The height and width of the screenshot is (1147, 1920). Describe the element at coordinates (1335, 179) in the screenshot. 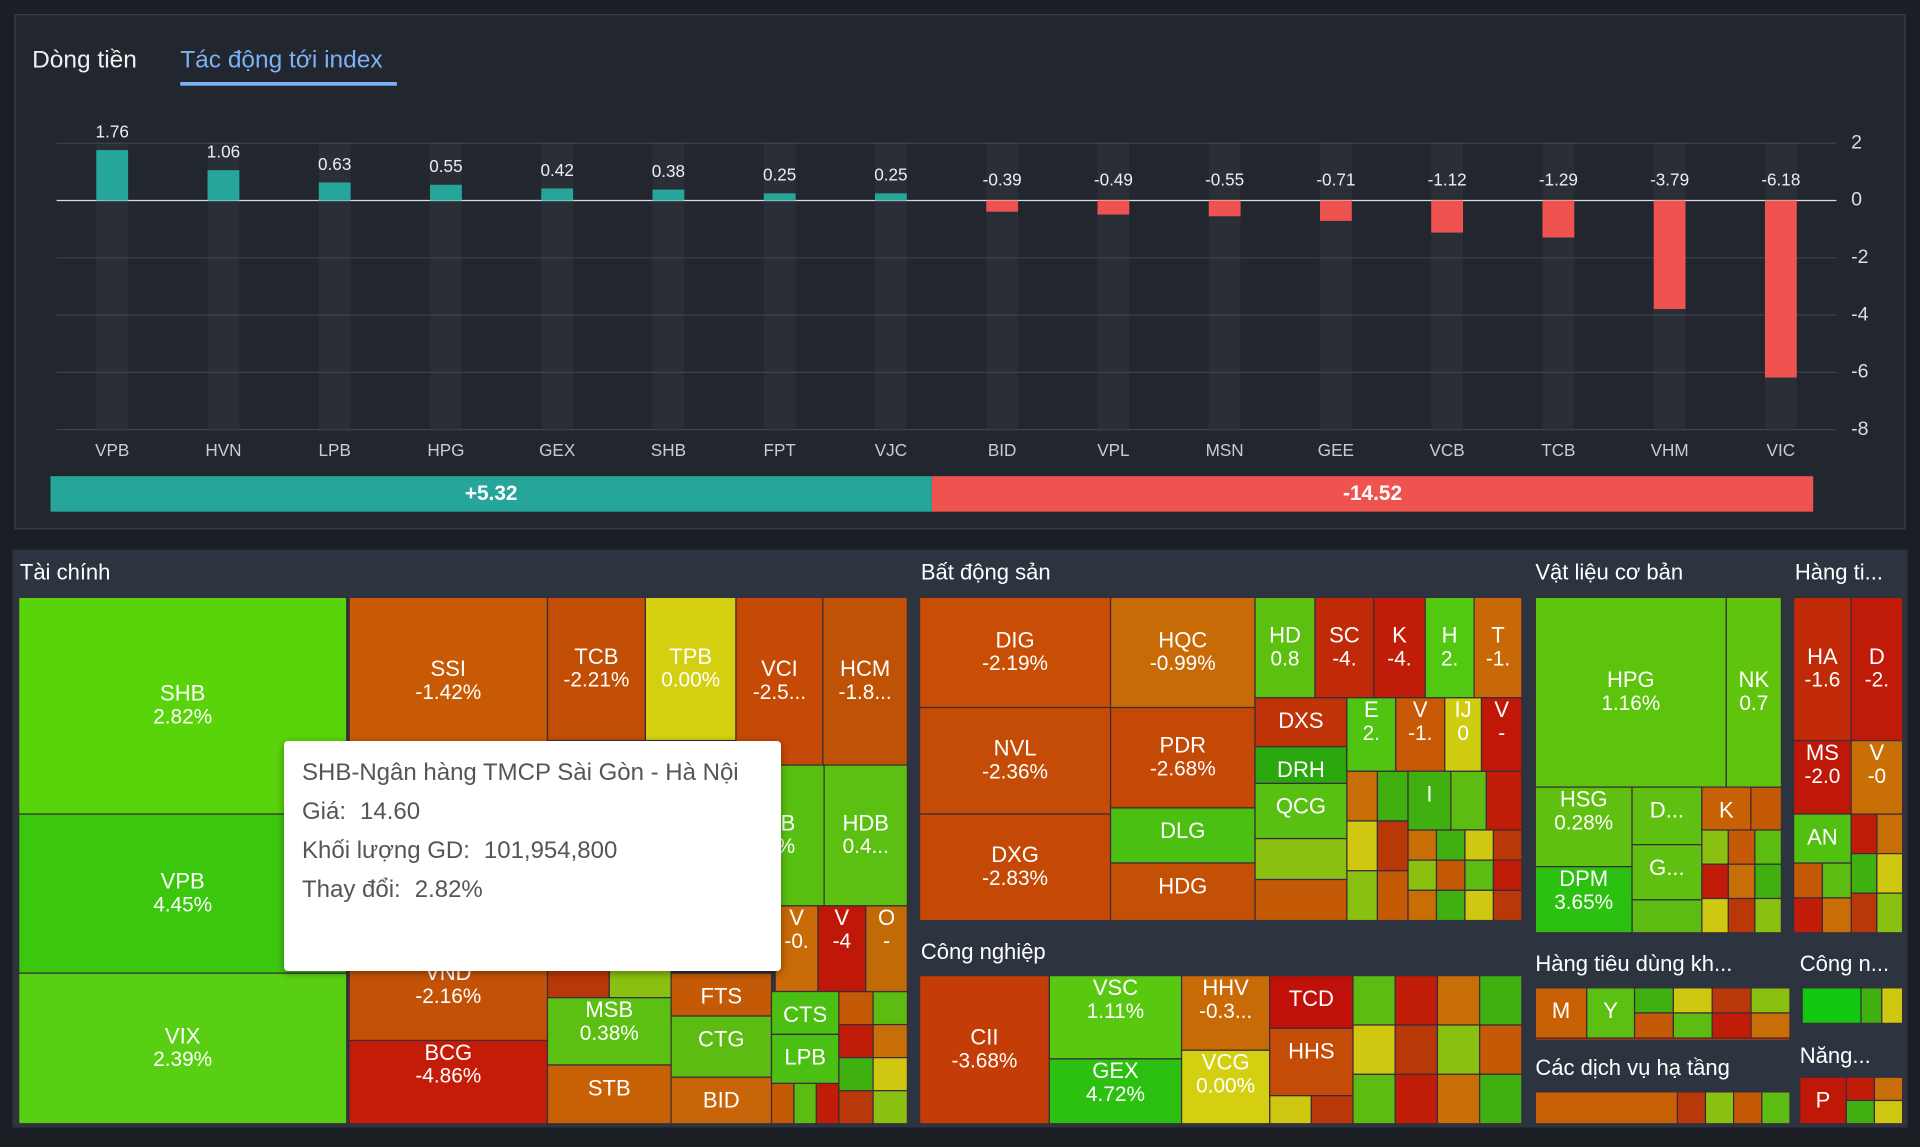

I see `value-label: -0.71` at that location.